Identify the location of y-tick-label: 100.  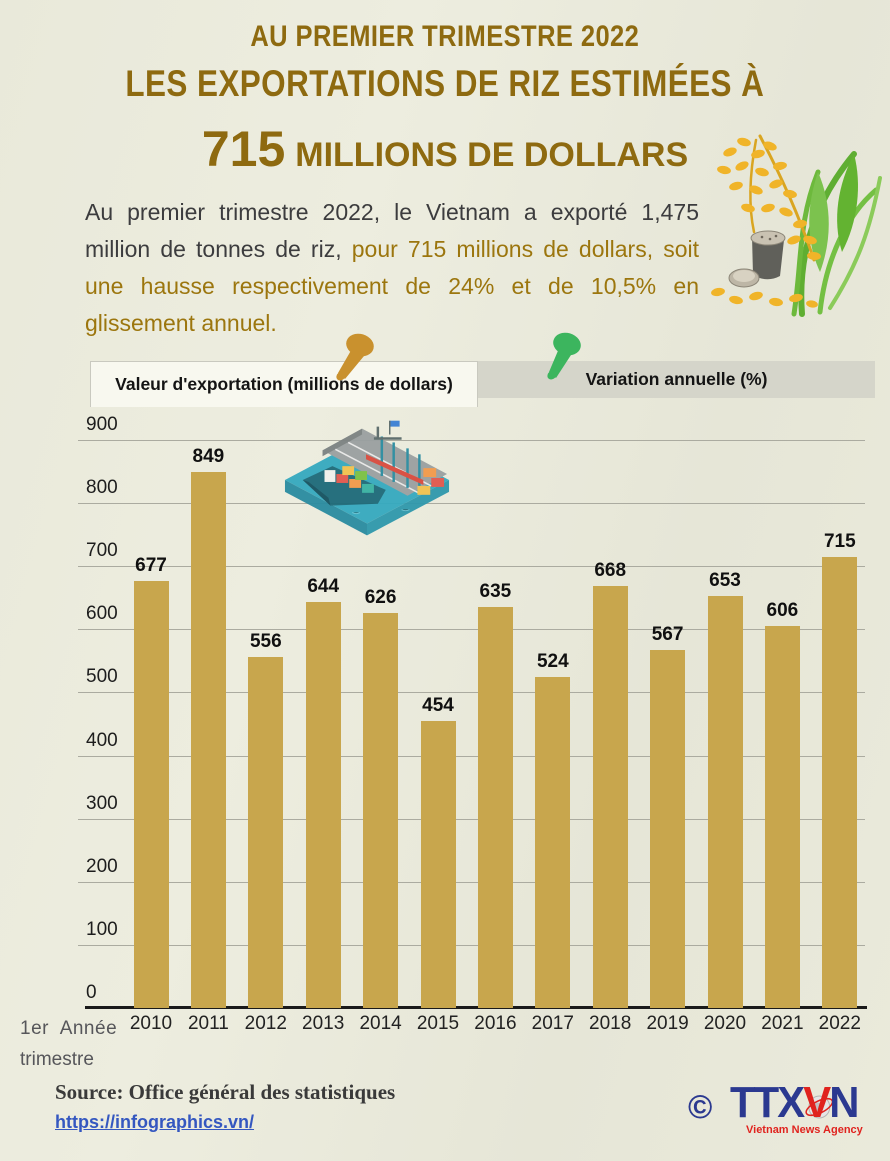
(102, 929).